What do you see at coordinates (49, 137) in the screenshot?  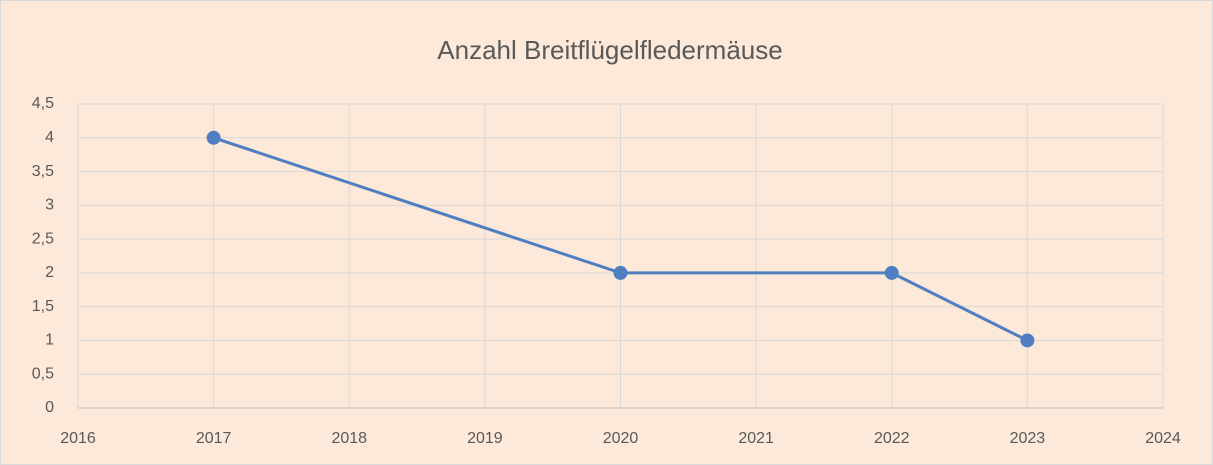 I see `y-tick-label: 4` at bounding box center [49, 137].